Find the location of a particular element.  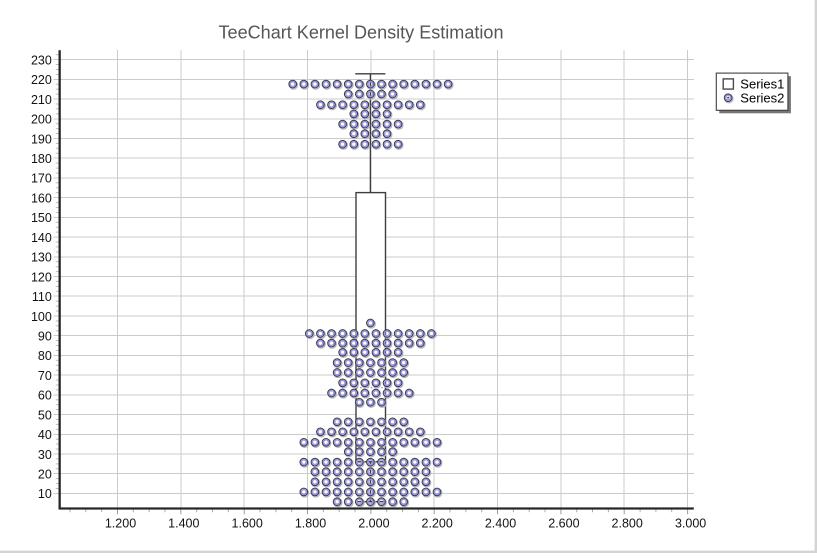

svg-text: 2.600 is located at coordinates (563, 524).